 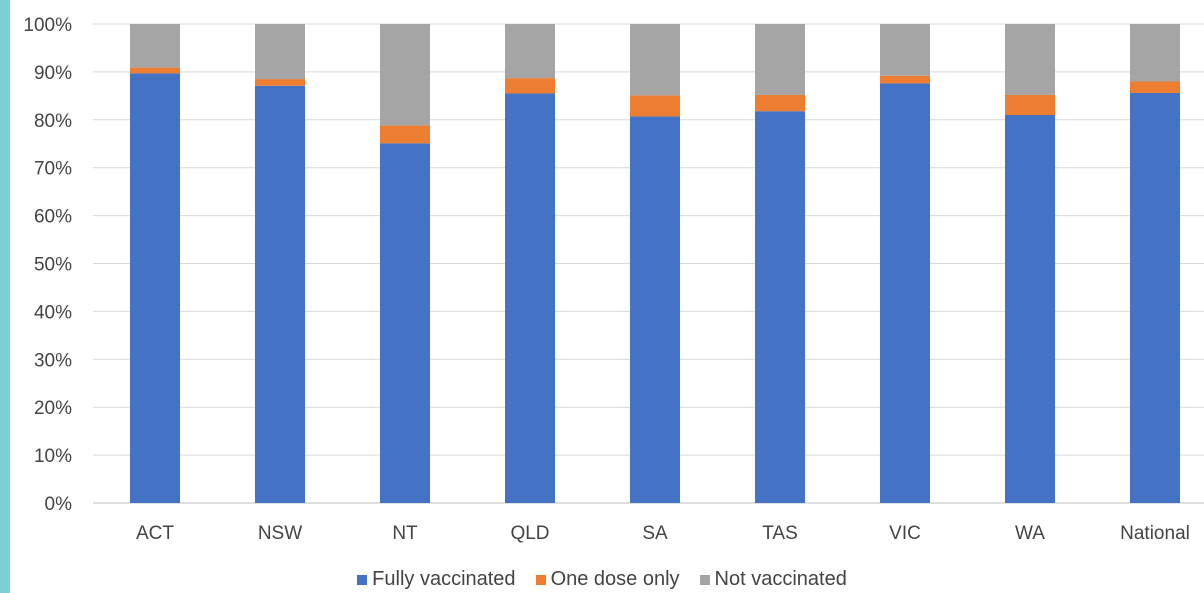 I want to click on legend-item: One dose only, so click(x=607, y=579).